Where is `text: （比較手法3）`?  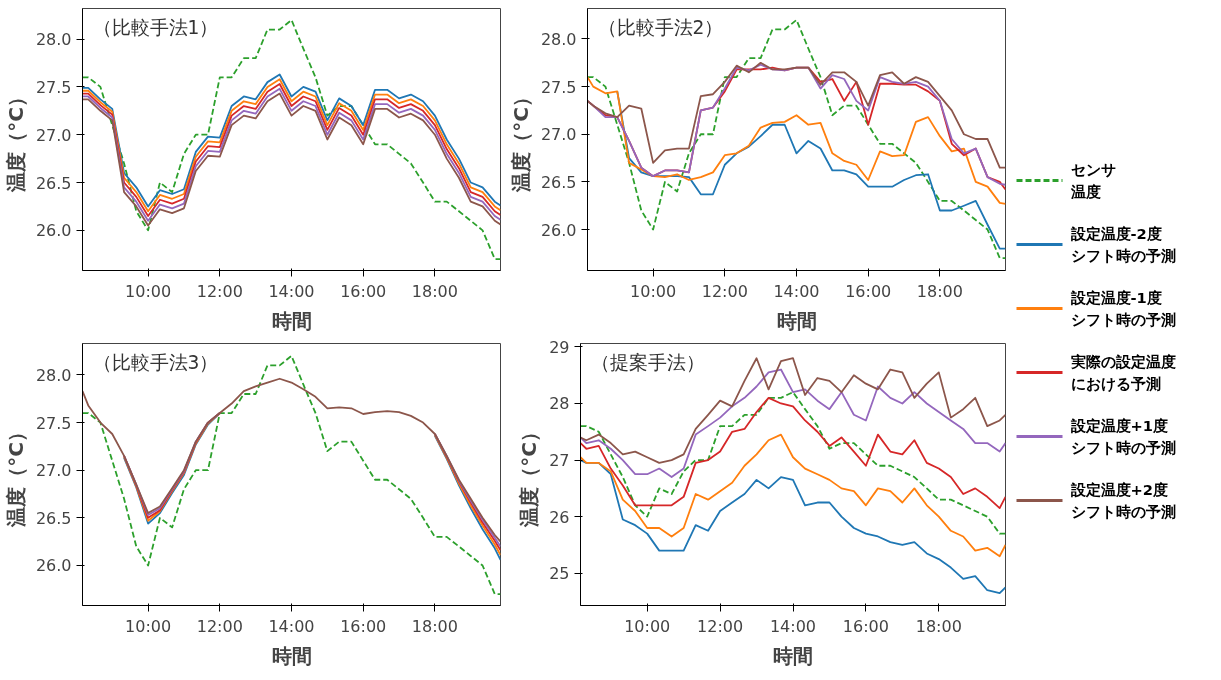
text: （比較手法3） is located at coordinates (155, 362).